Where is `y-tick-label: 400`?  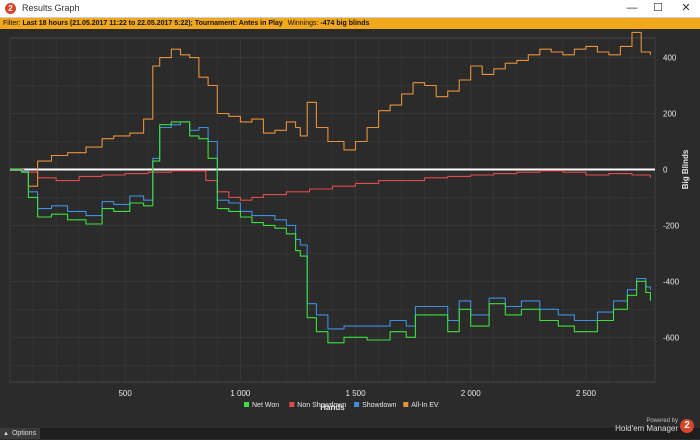
y-tick-label: 400 is located at coordinates (670, 58).